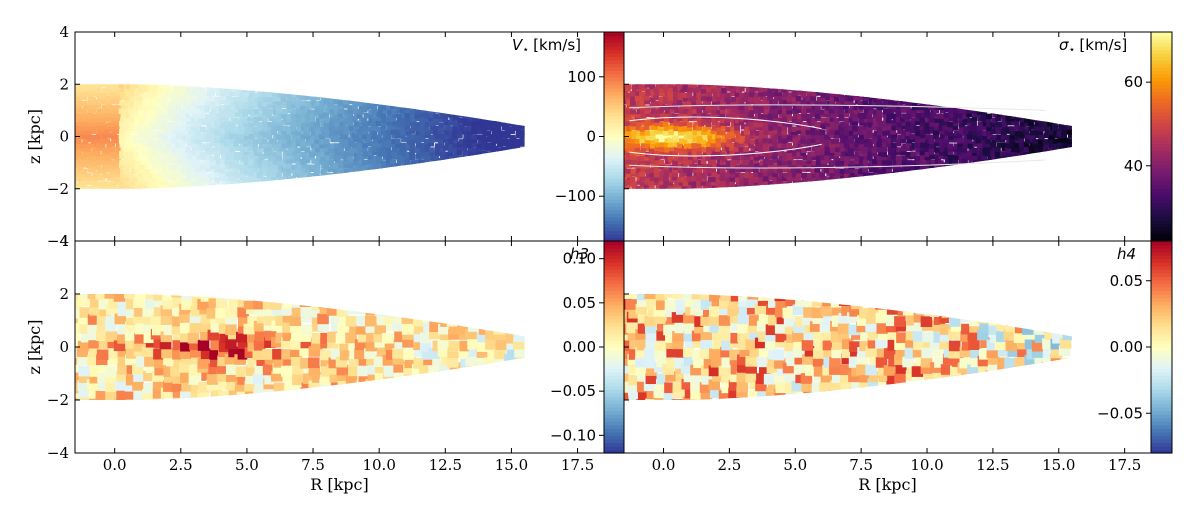 This screenshot has width=1196, height=520. Describe the element at coordinates (614, 96) in the screenshot. I see `colorbar-step` at that location.